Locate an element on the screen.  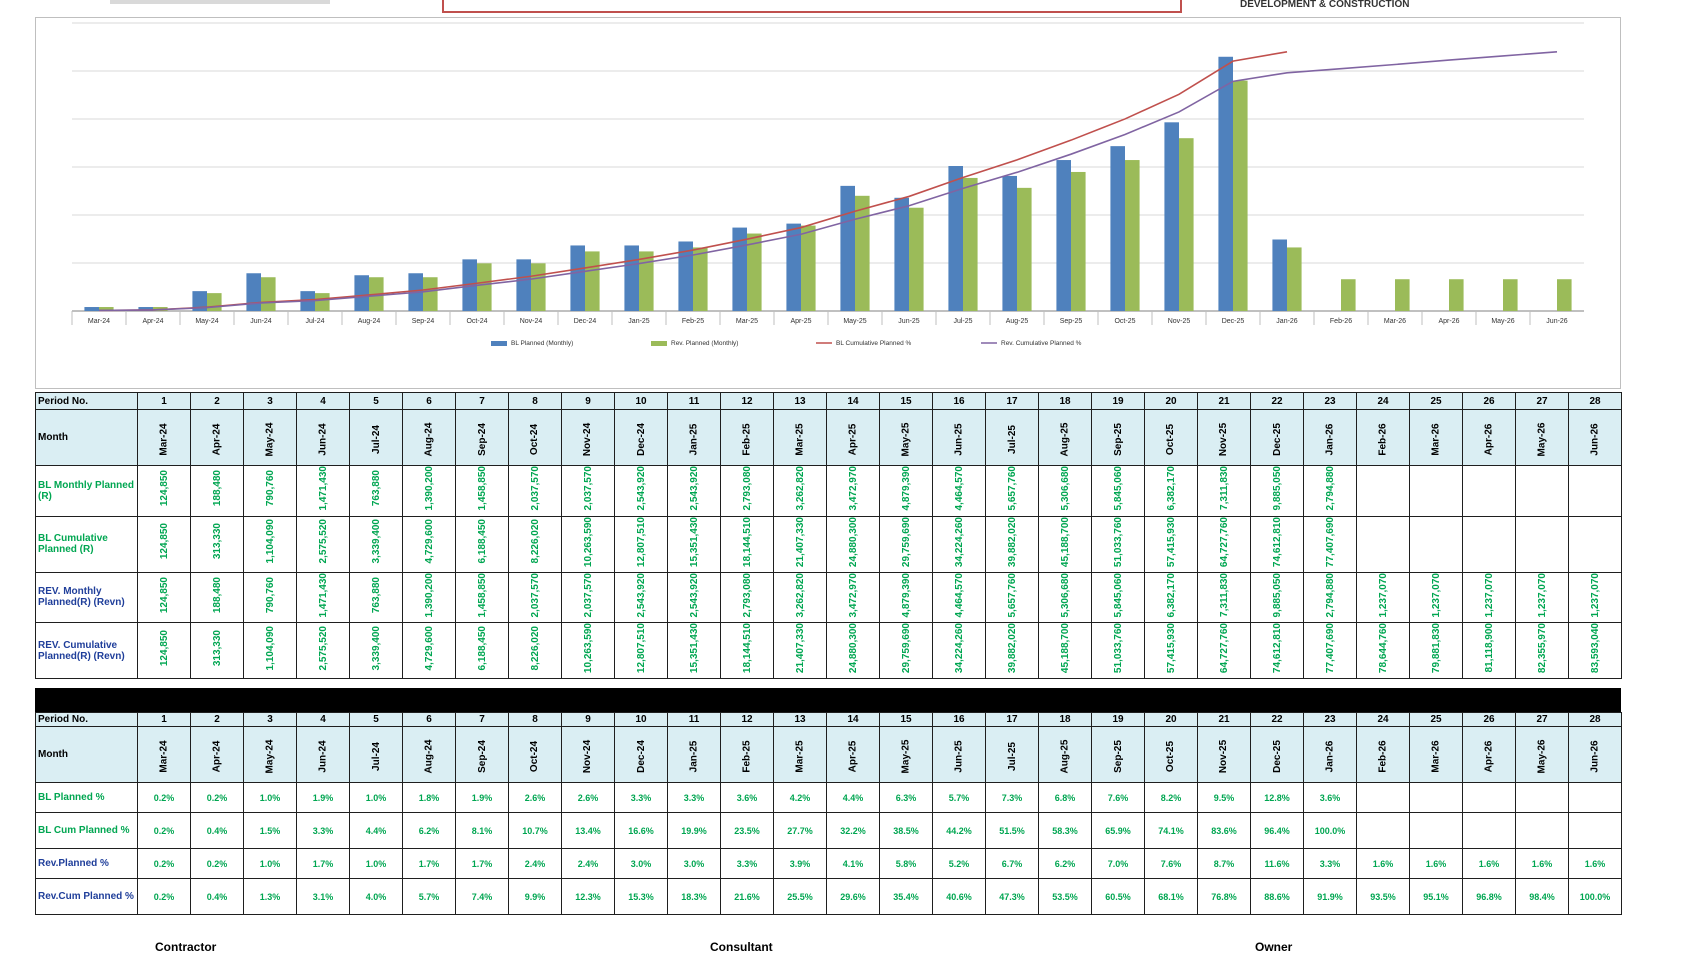
period-cell: 26 is located at coordinates (1489, 719).